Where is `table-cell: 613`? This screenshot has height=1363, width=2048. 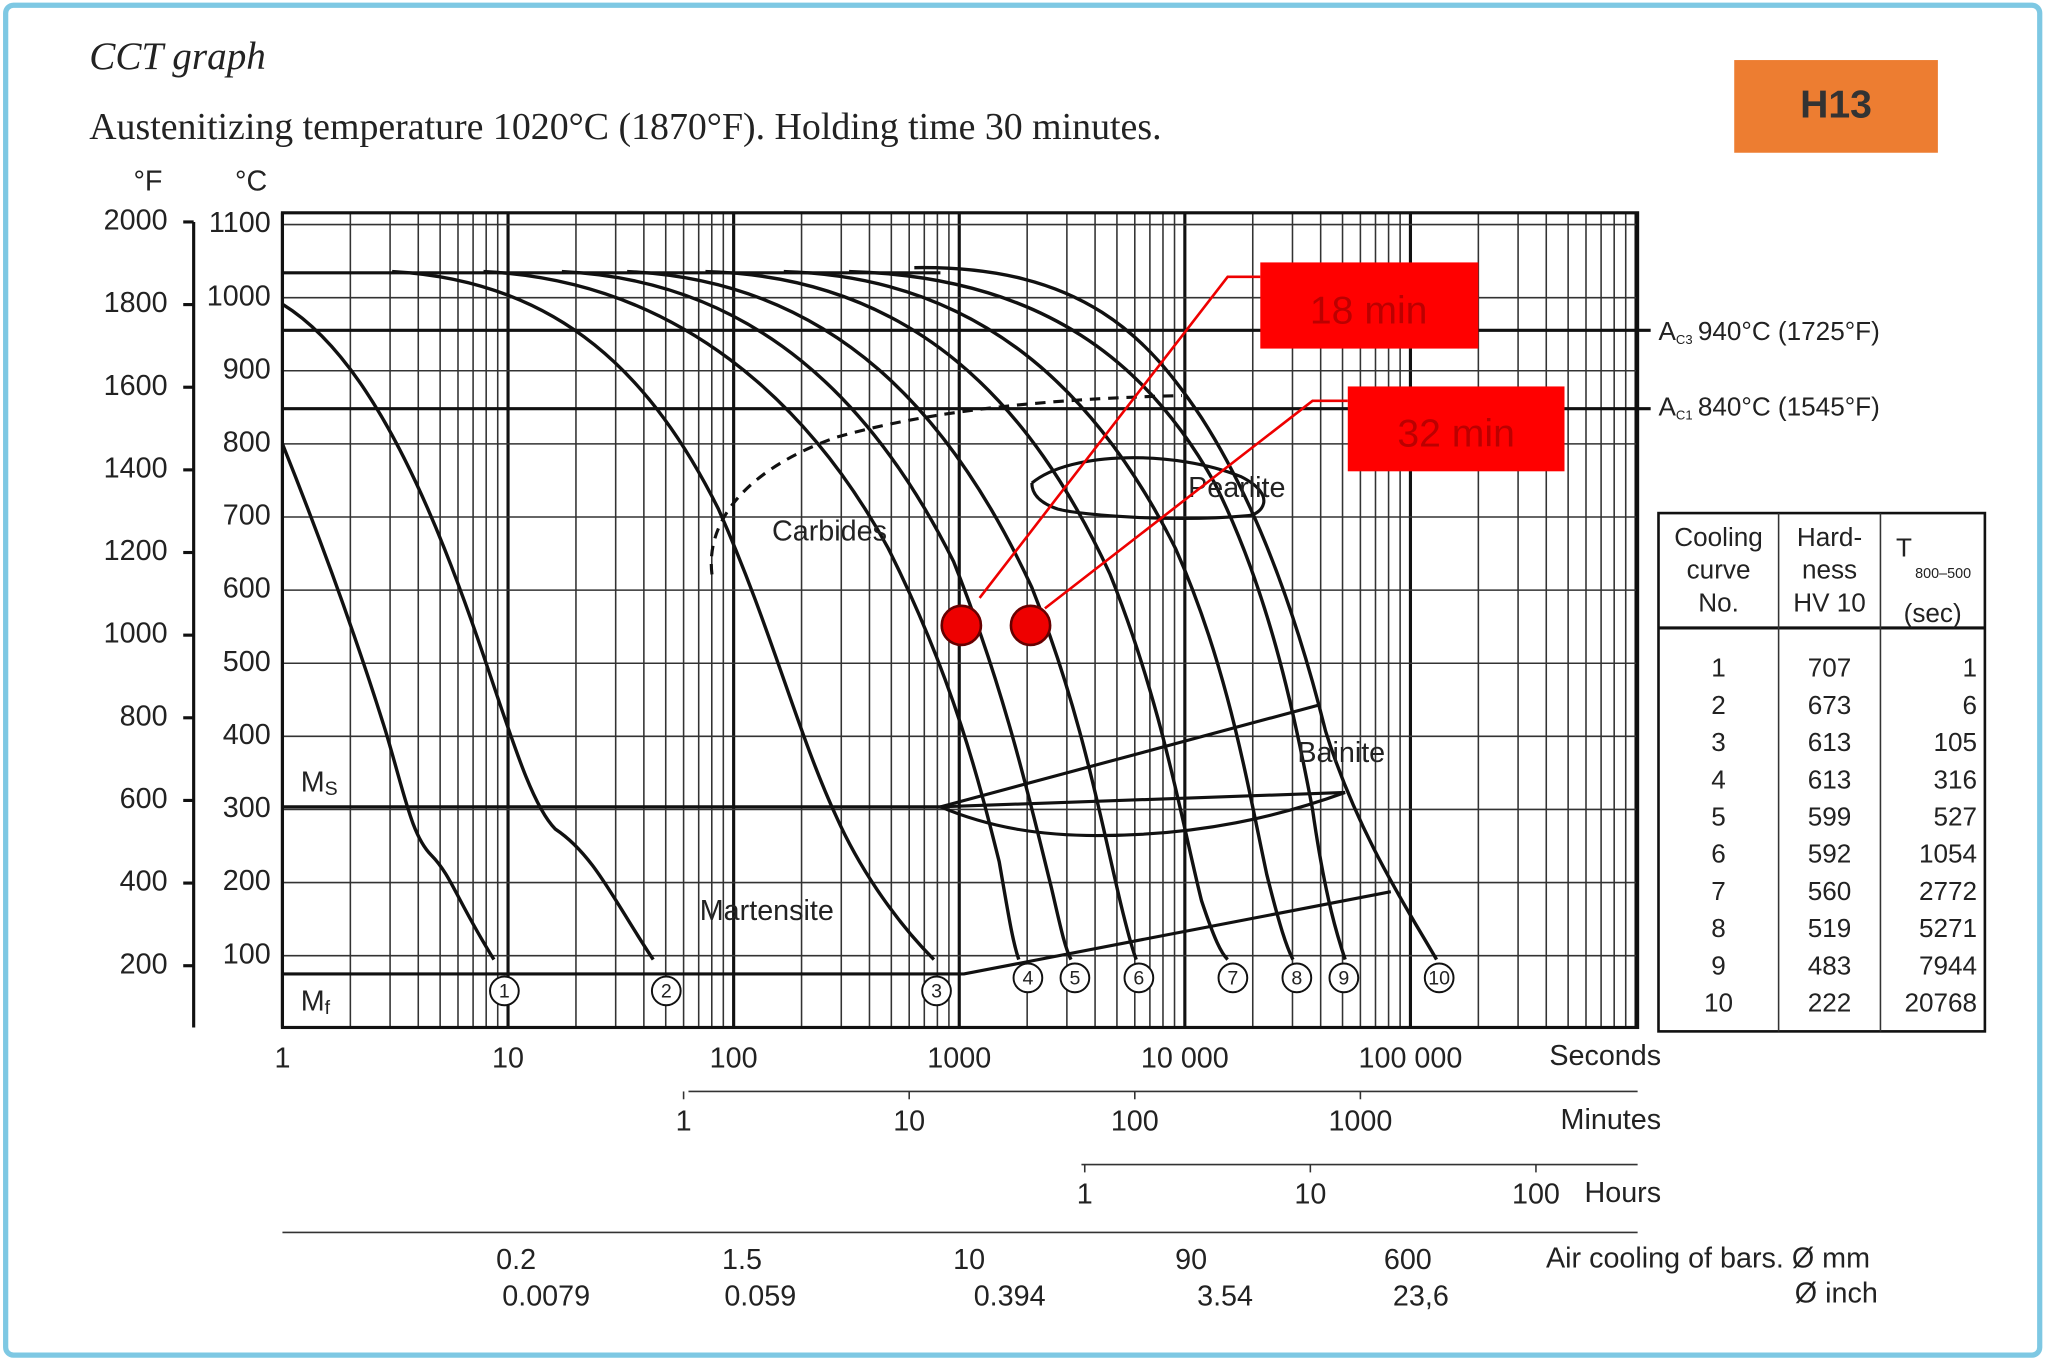 table-cell: 613 is located at coordinates (1830, 742).